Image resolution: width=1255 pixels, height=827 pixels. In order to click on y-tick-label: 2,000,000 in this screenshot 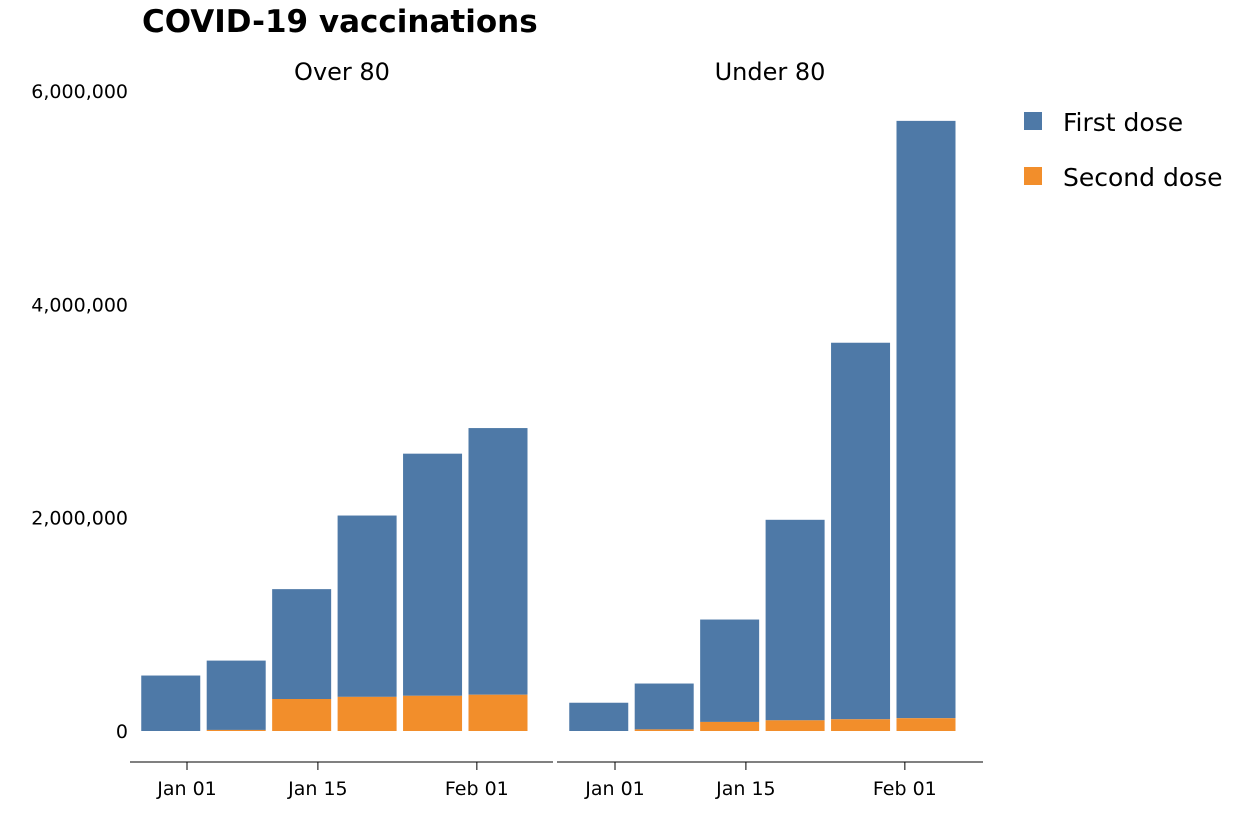, I will do `click(79, 519)`.